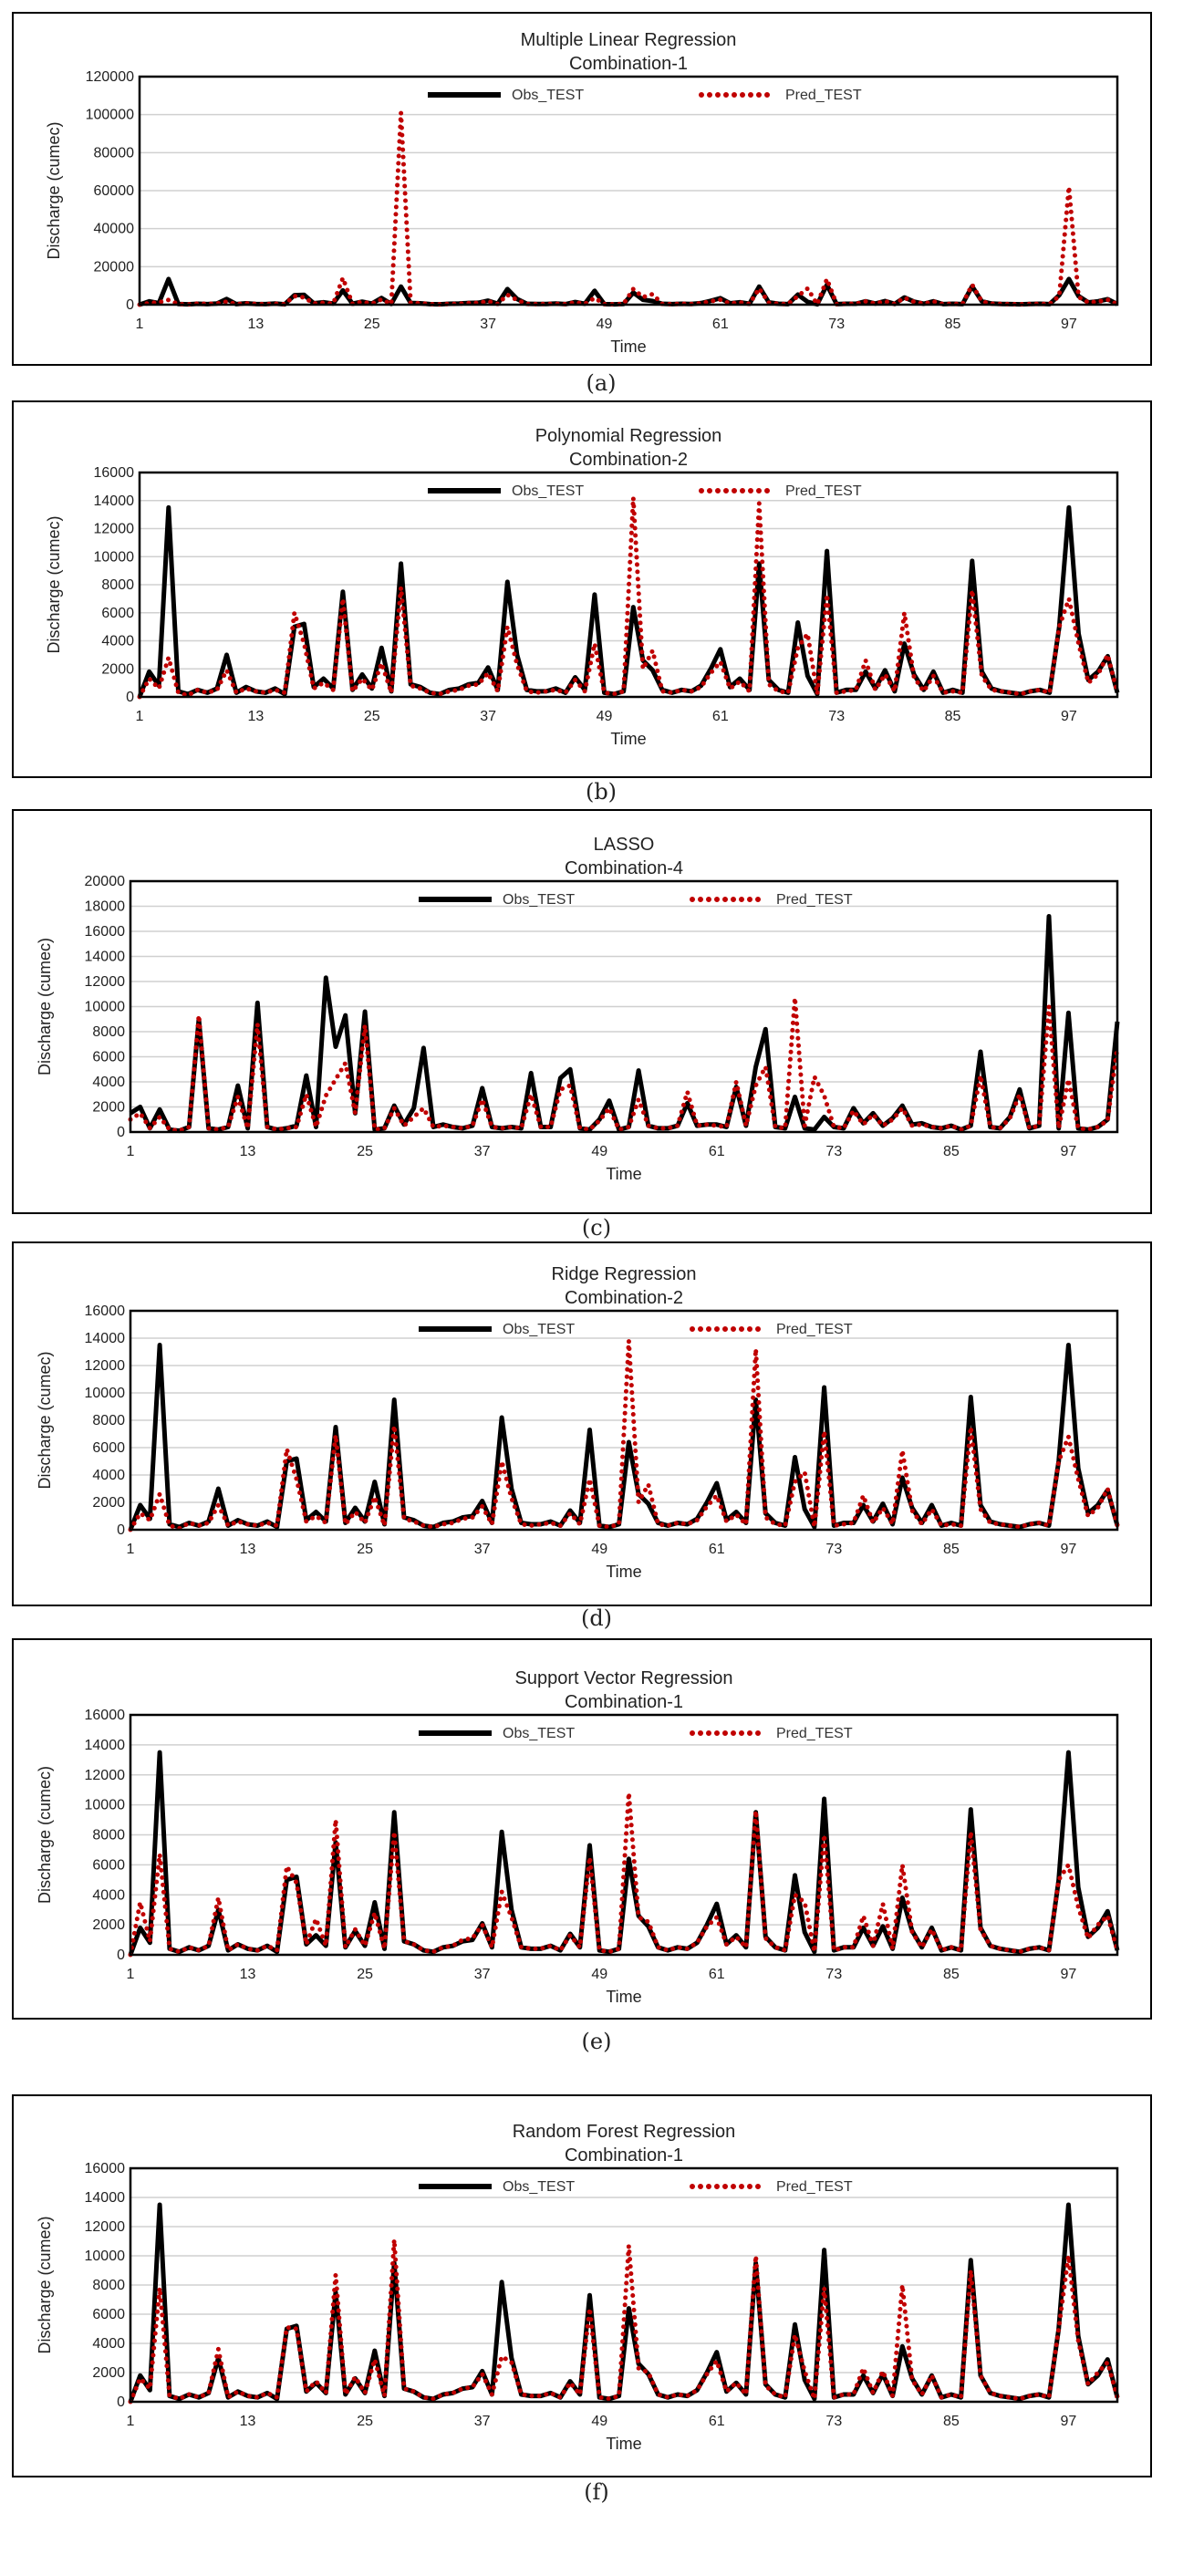 The height and width of the screenshot is (2576, 1204). I want to click on chart-subtitle: Combination-1, so click(624, 2155).